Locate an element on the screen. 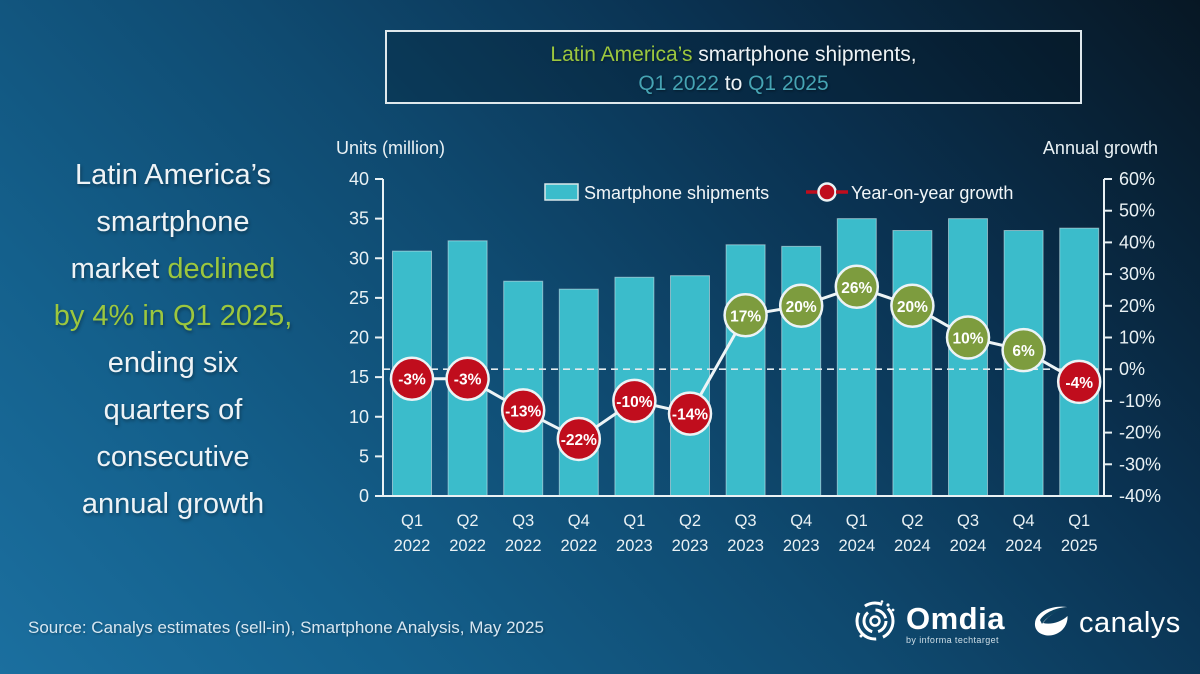  right-axis-tick-label: -10% is located at coordinates (1140, 401).